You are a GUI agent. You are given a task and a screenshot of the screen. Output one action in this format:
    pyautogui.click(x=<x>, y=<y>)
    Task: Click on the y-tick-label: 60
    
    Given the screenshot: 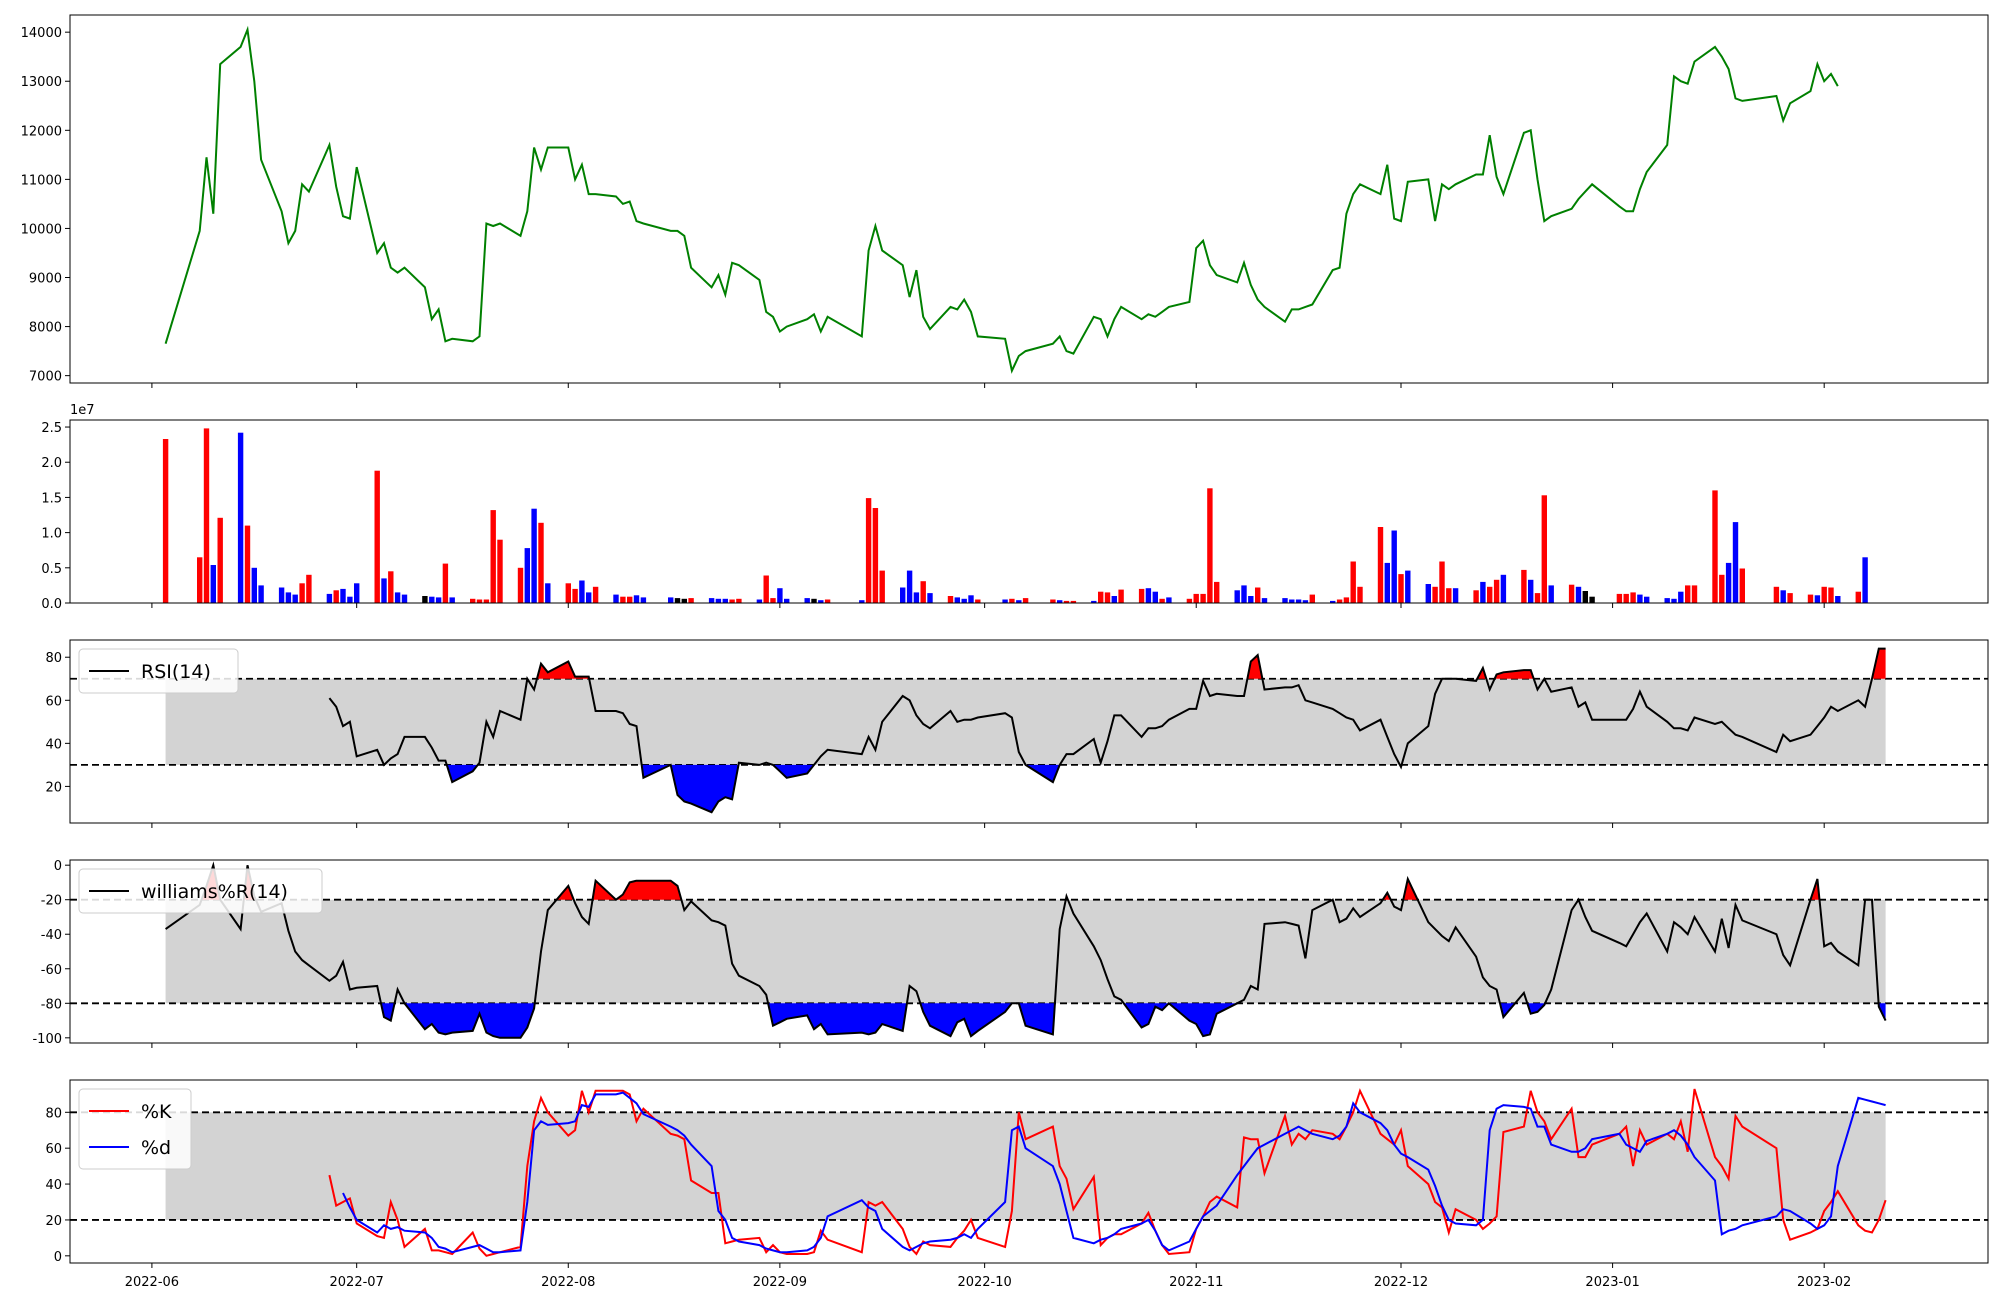 What is the action you would take?
    pyautogui.click(x=53, y=701)
    